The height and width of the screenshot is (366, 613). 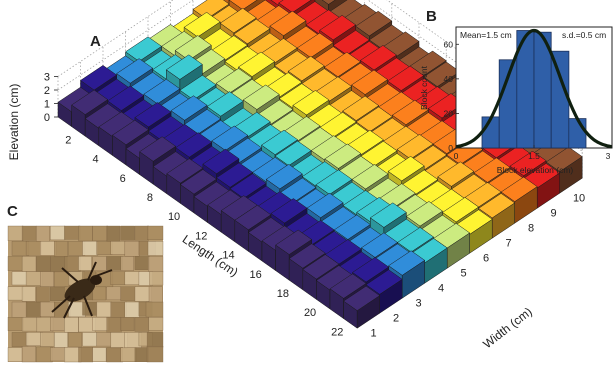 What do you see at coordinates (441, 289) in the screenshot?
I see `width-tick-label: 4` at bounding box center [441, 289].